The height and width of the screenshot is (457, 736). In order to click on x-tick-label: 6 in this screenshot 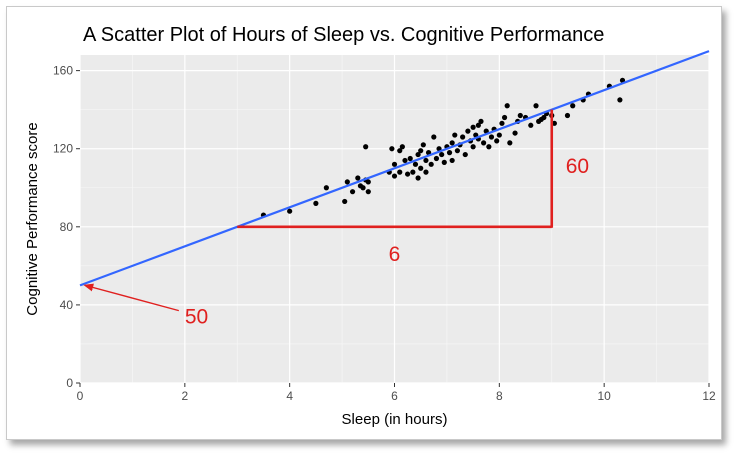, I will do `click(394, 396)`.